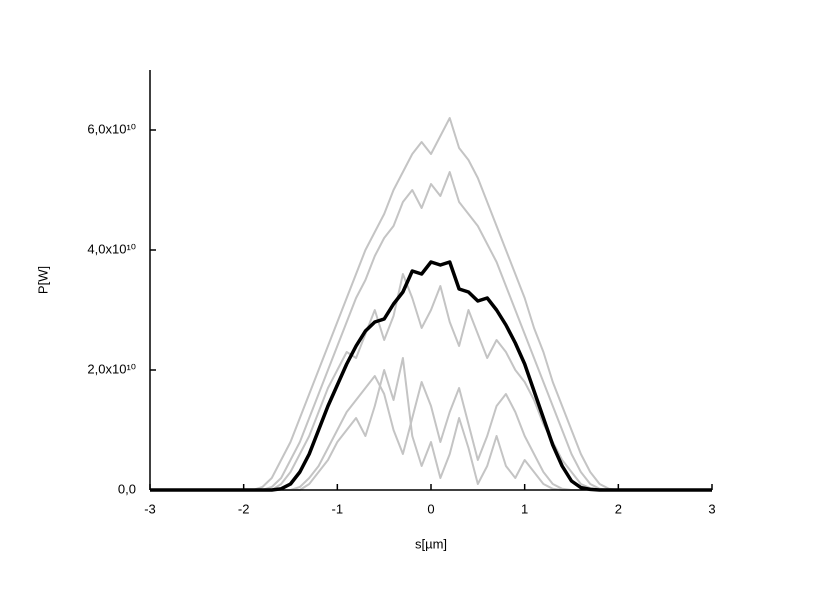 Image resolution: width=830 pixels, height=589 pixels. What do you see at coordinates (111, 128) in the screenshot?
I see `y-tick-label: 6,0x10¹⁰` at bounding box center [111, 128].